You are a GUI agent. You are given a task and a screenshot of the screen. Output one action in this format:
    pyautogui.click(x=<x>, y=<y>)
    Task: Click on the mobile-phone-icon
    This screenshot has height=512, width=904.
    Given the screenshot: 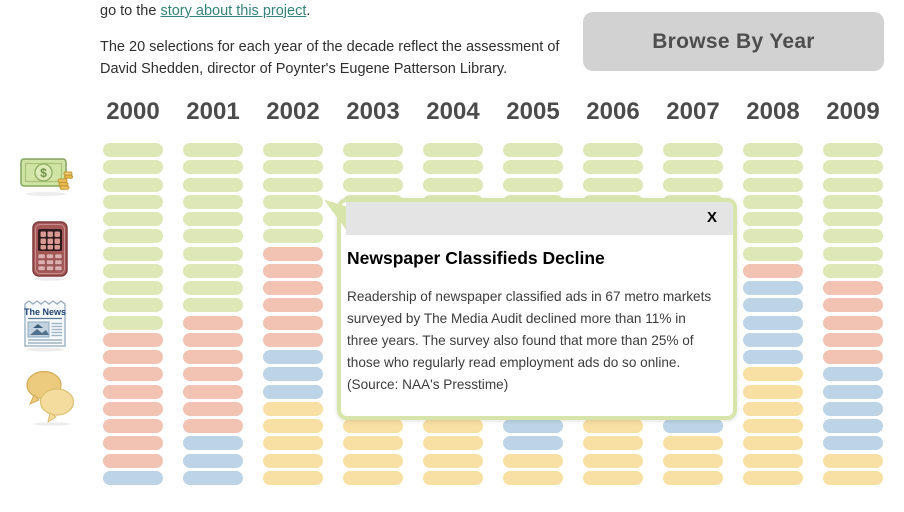 What is the action you would take?
    pyautogui.click(x=50, y=253)
    